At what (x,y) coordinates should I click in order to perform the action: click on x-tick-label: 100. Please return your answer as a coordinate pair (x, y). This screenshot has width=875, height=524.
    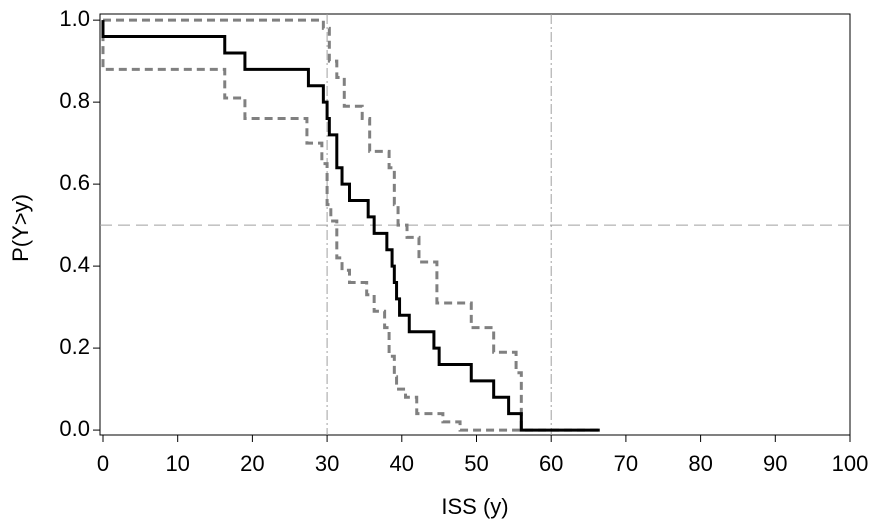
    Looking at the image, I should click on (850, 463).